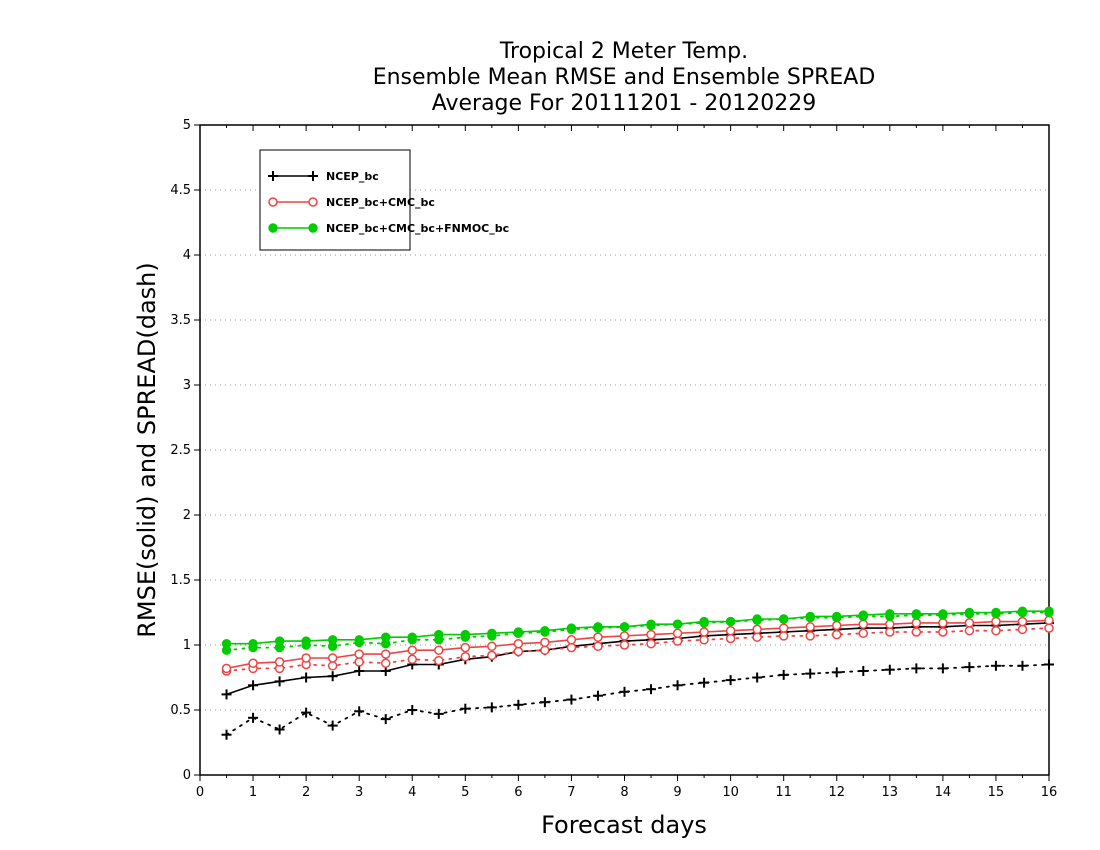 The image size is (1100, 850). What do you see at coordinates (996, 792) in the screenshot?
I see `x-tick-label: 15` at bounding box center [996, 792].